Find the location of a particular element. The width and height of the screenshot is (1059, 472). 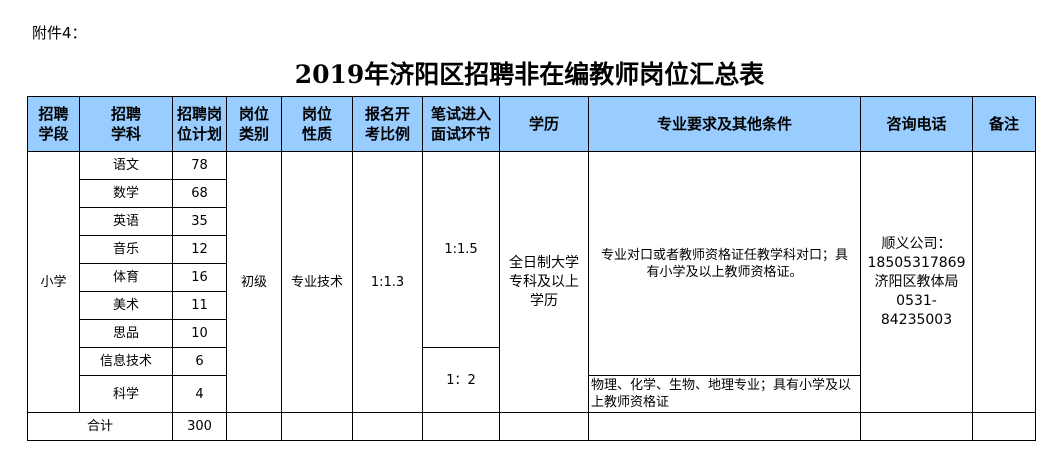

column-header: 岗位 类别 is located at coordinates (254, 124).